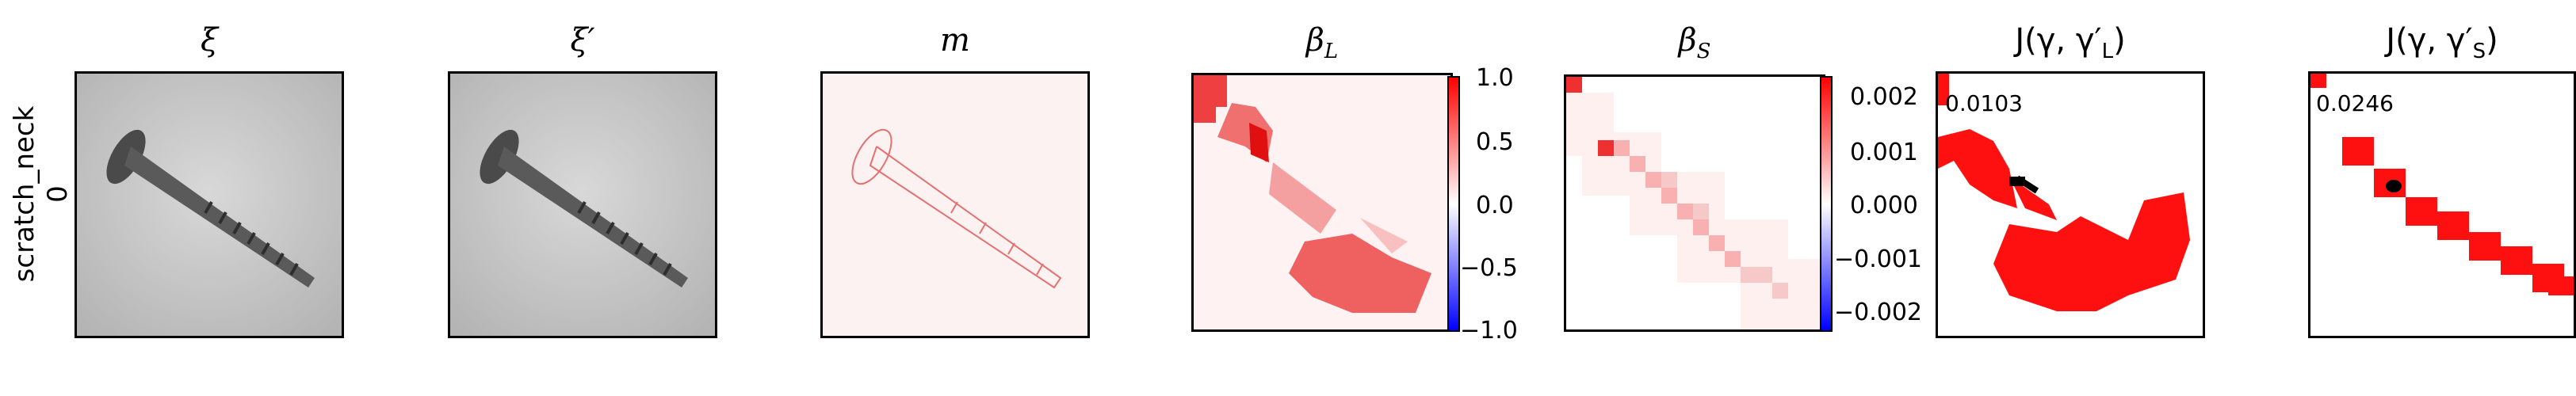 This screenshot has height=396, width=2576. Describe the element at coordinates (1884, 205) in the screenshot. I see `cbar-s-tick-2: 0.000` at that location.